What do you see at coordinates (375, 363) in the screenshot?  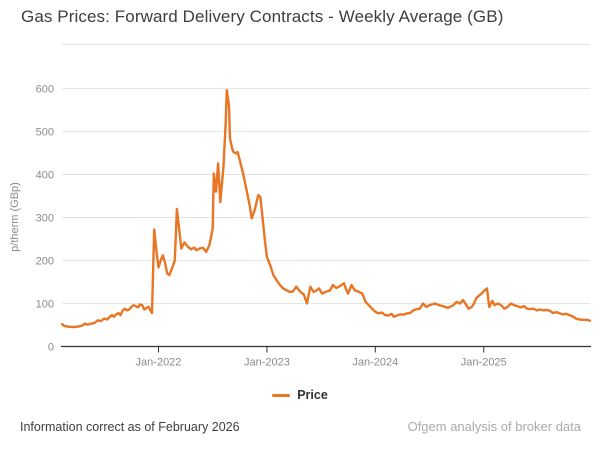 I see `x-tick-label: Jan-2024` at bounding box center [375, 363].